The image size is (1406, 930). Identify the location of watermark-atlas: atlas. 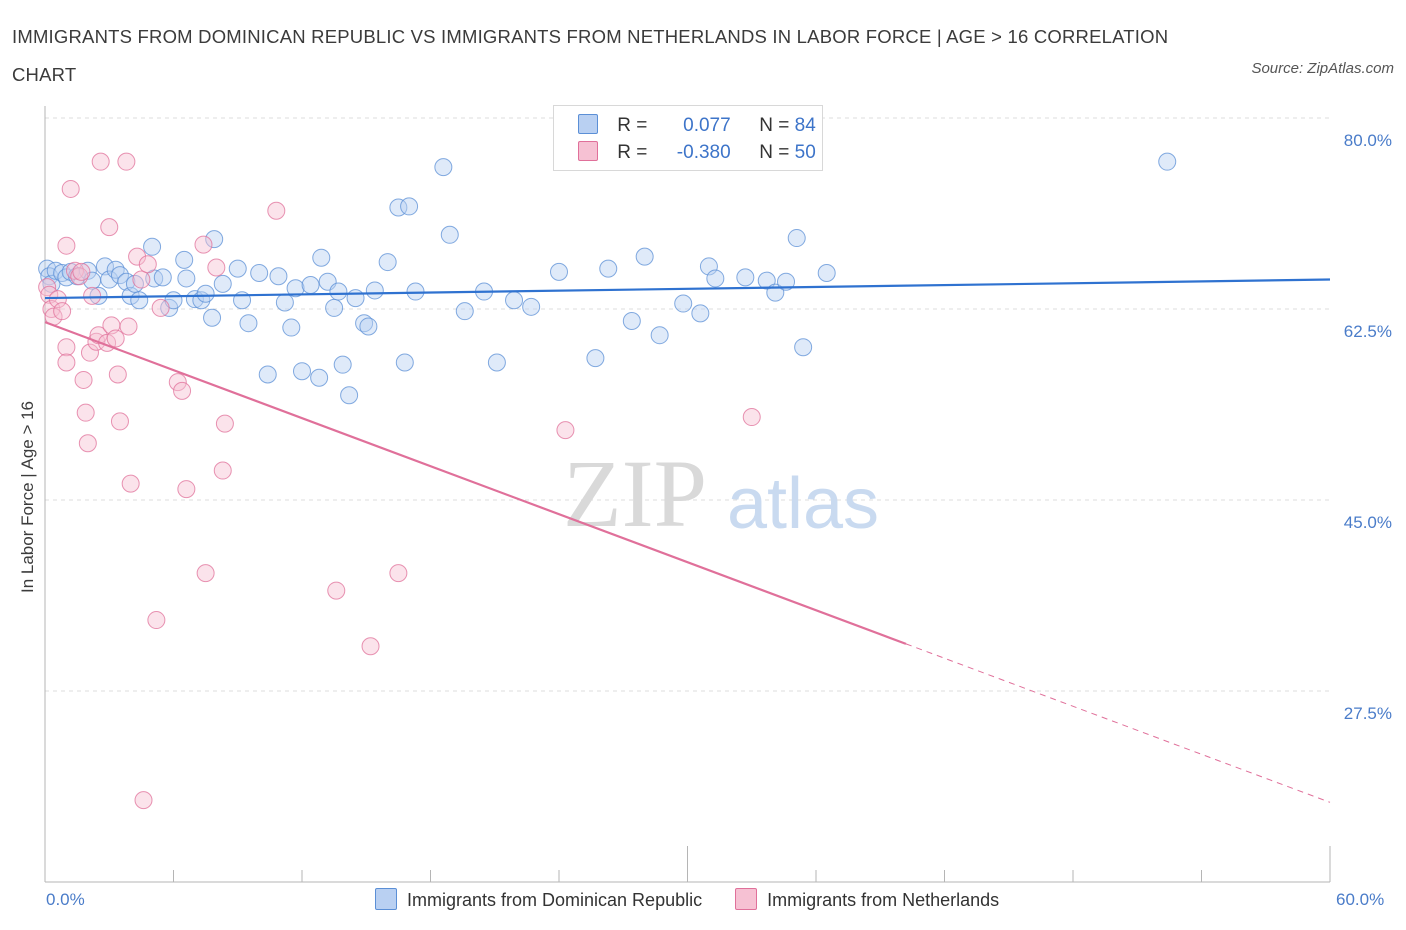
(803, 504).